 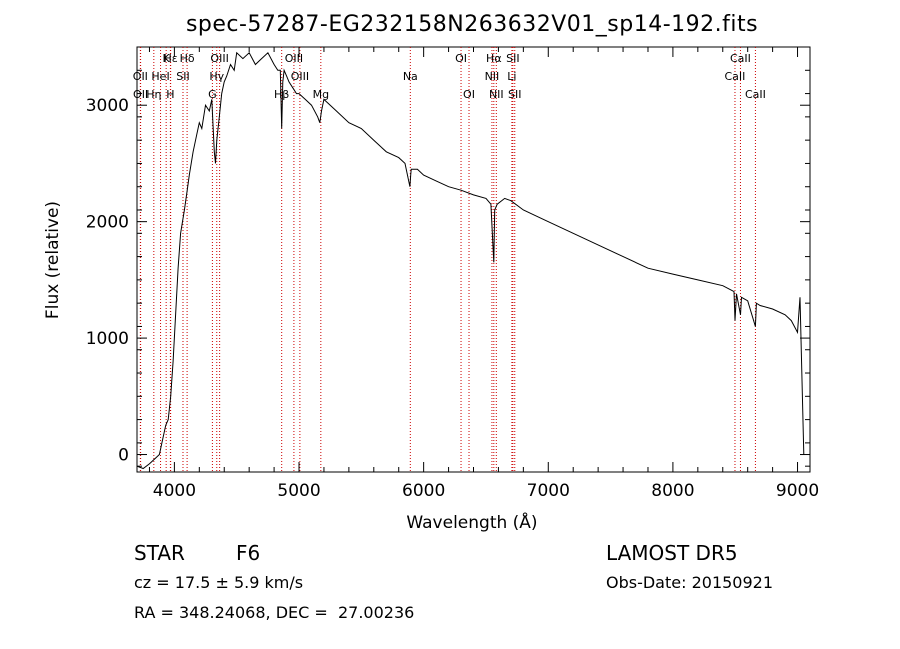 What do you see at coordinates (219, 582) in the screenshot?
I see `redshift-cz: cz = 17.5 ± 5.9 km/s` at bounding box center [219, 582].